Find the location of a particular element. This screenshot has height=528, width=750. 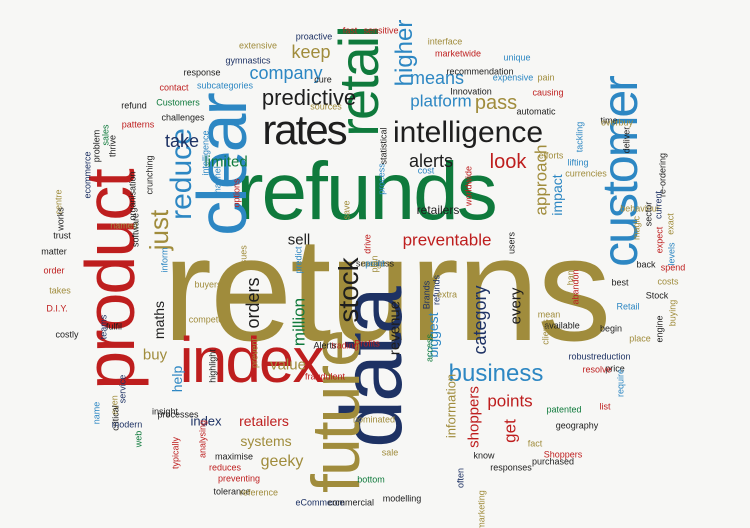

cloud-word: tolerance is located at coordinates (232, 491).